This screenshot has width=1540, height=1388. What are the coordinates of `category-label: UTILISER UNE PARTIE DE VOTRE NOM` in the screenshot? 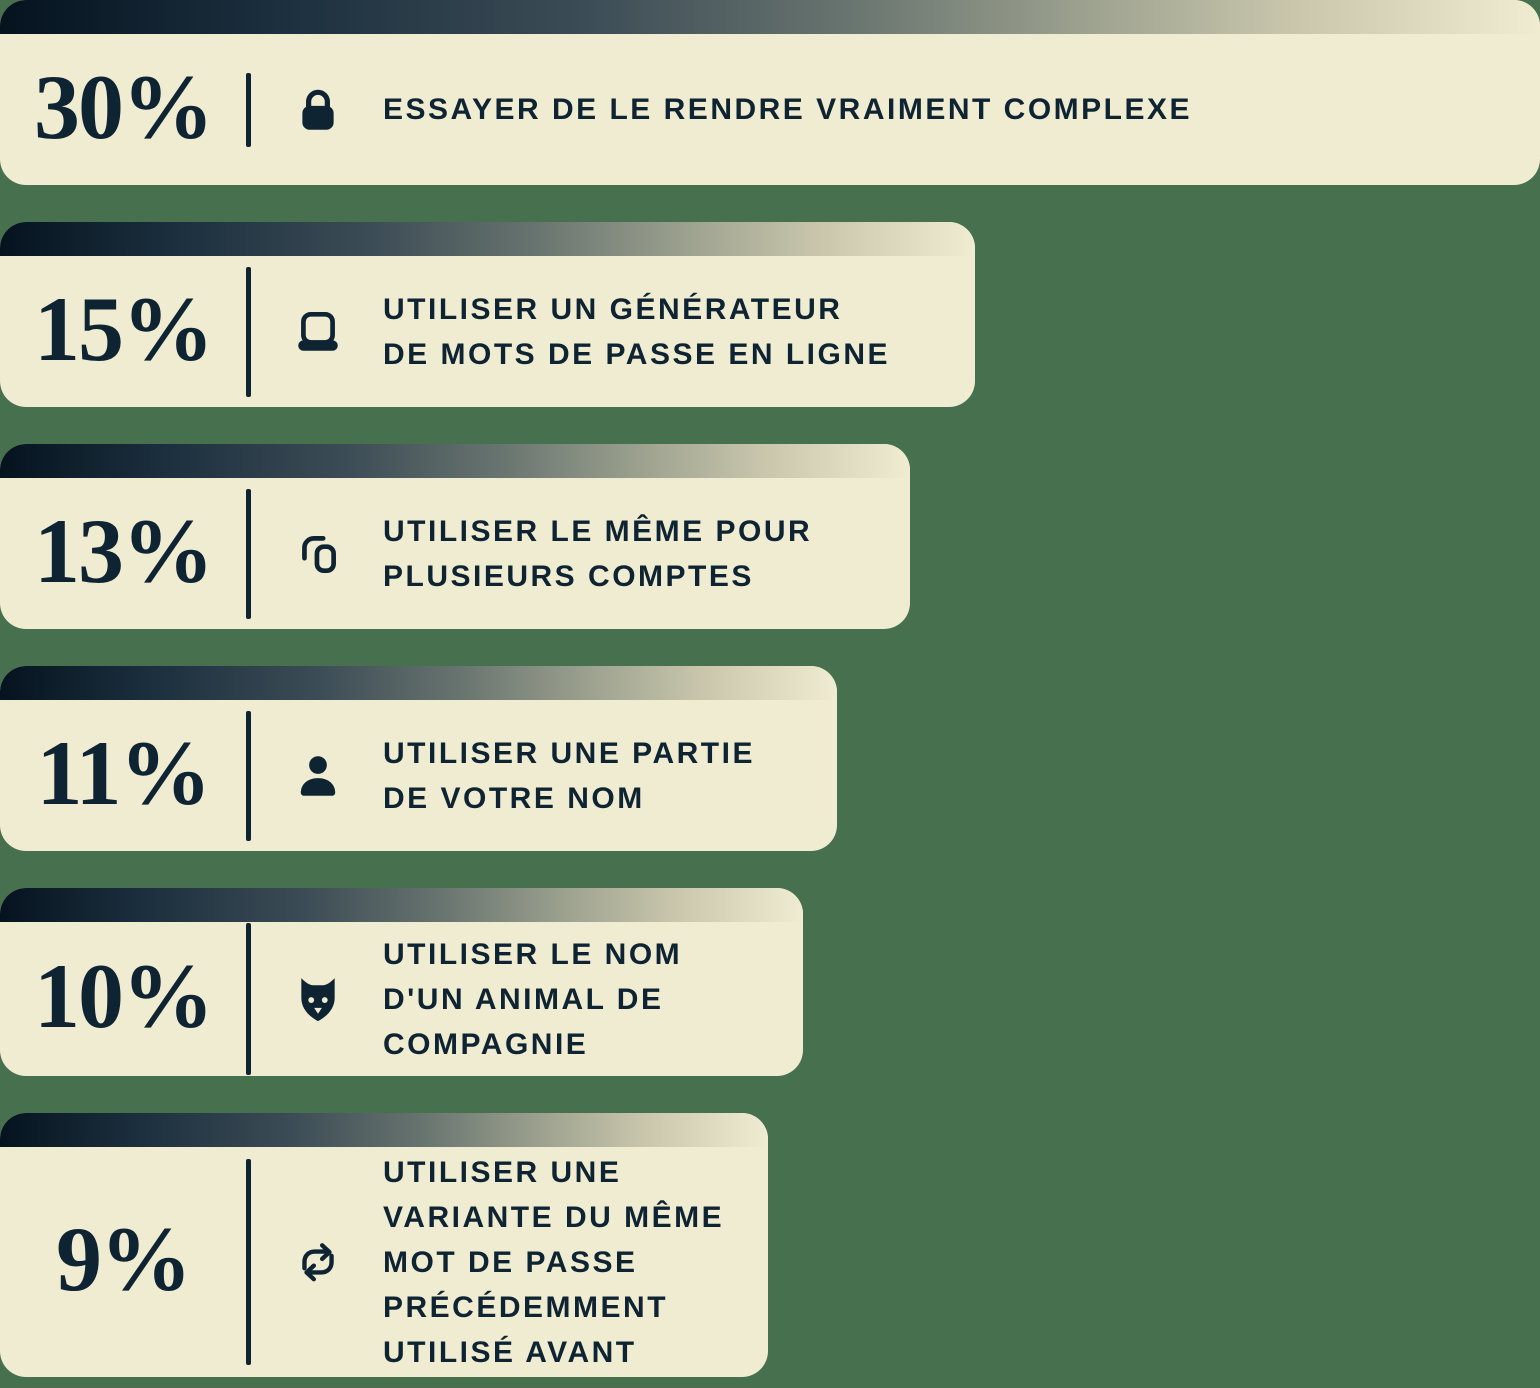 It's located at (569, 775).